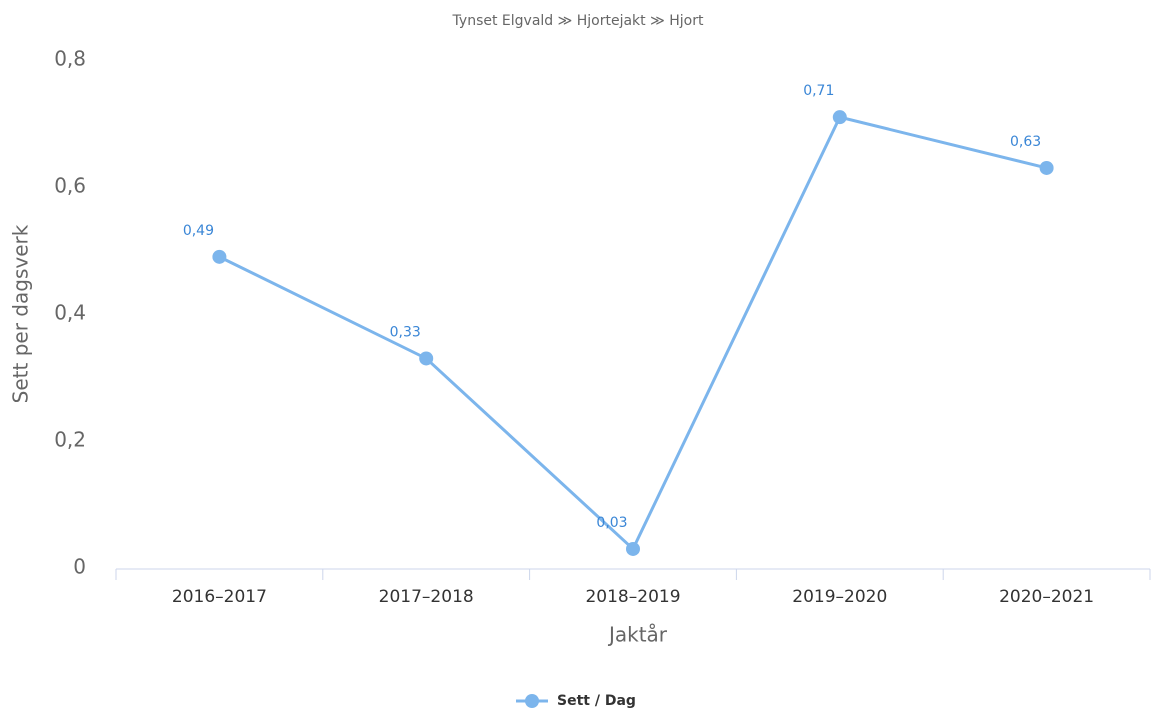 This screenshot has width=1154, height=711. I want to click on y-tick-label: 0,6, so click(70, 186).